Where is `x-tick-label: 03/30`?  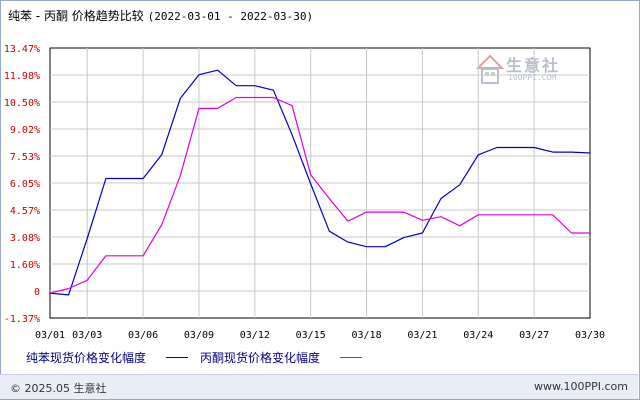 x-tick-label: 03/30 is located at coordinates (590, 335).